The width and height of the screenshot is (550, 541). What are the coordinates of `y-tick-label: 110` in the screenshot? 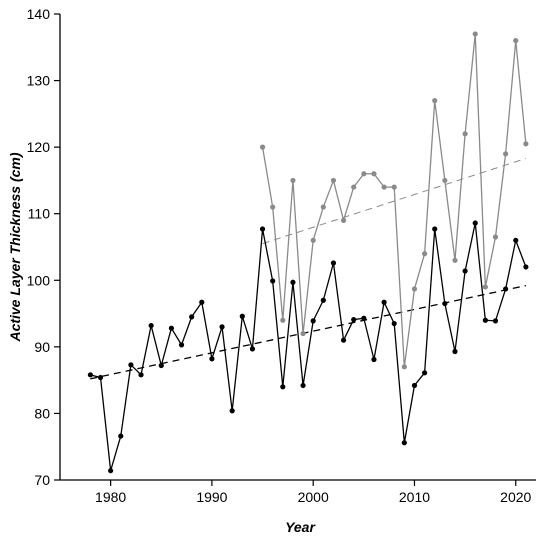 It's located at (39, 214).